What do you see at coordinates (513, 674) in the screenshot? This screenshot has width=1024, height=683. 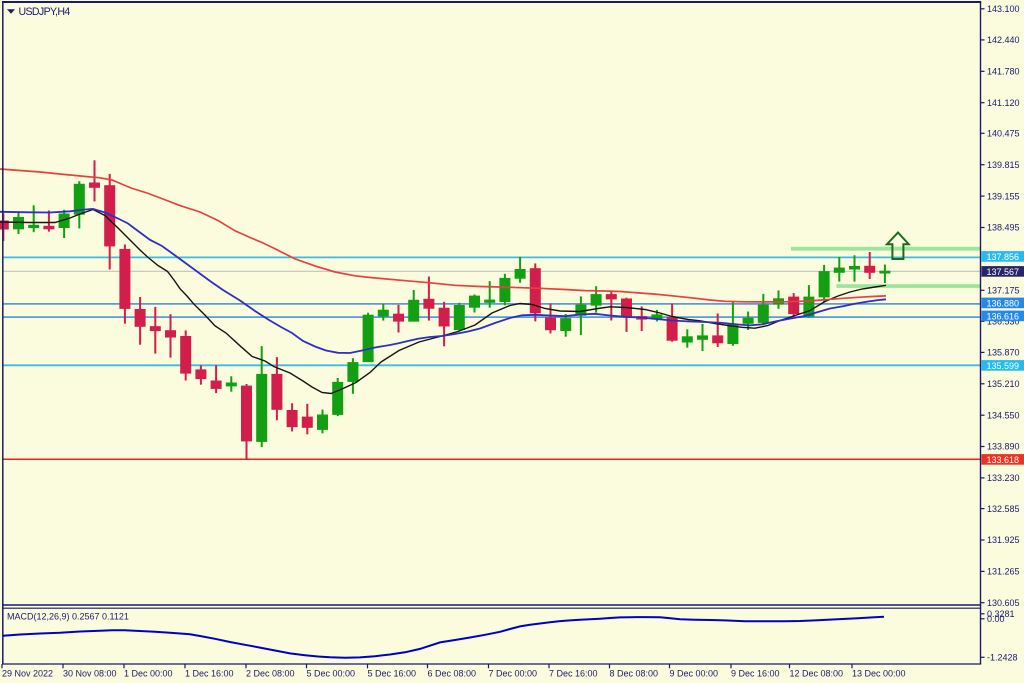 I see `svg-text: 7 Dec 00:00` at bounding box center [513, 674].